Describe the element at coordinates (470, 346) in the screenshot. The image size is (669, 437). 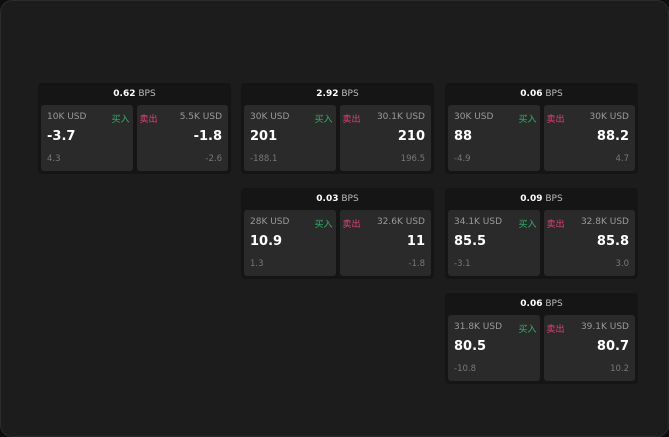
I see `bid-price: 80.5` at that location.